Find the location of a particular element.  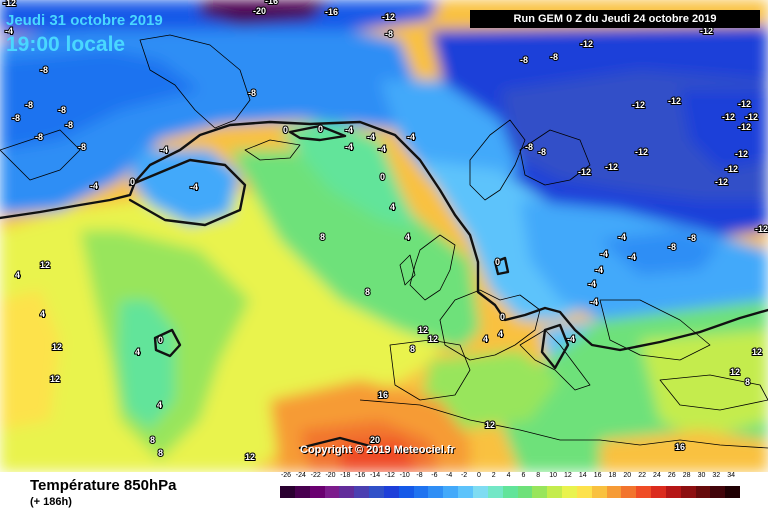

scale-tick-label: 22 is located at coordinates (642, 475).